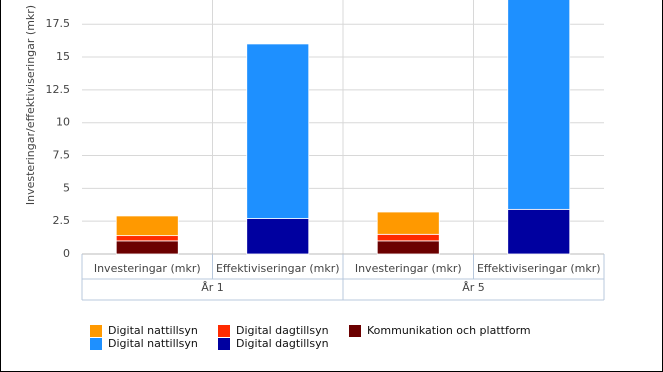  I want to click on y-tick-label: 17.5, so click(58, 23).